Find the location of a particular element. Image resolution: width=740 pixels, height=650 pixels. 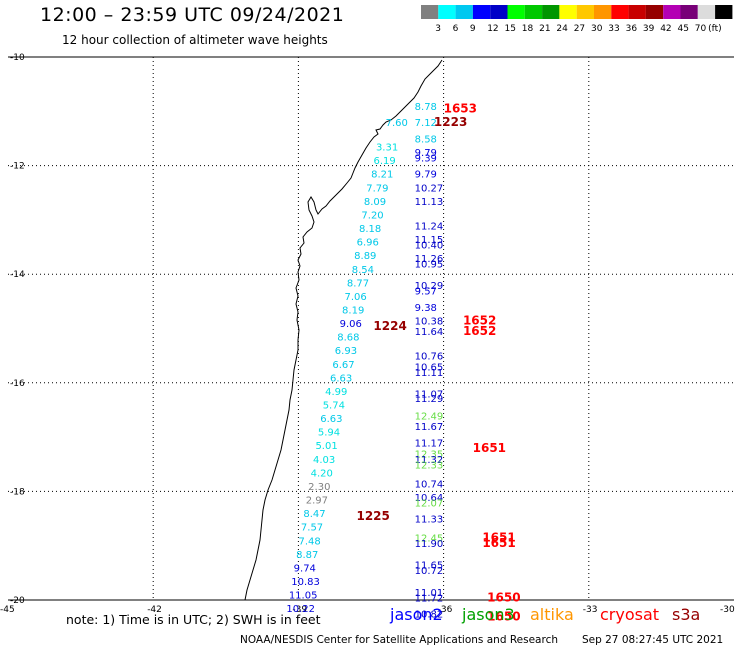

wave-height-label: 10.40 is located at coordinates (429, 245).